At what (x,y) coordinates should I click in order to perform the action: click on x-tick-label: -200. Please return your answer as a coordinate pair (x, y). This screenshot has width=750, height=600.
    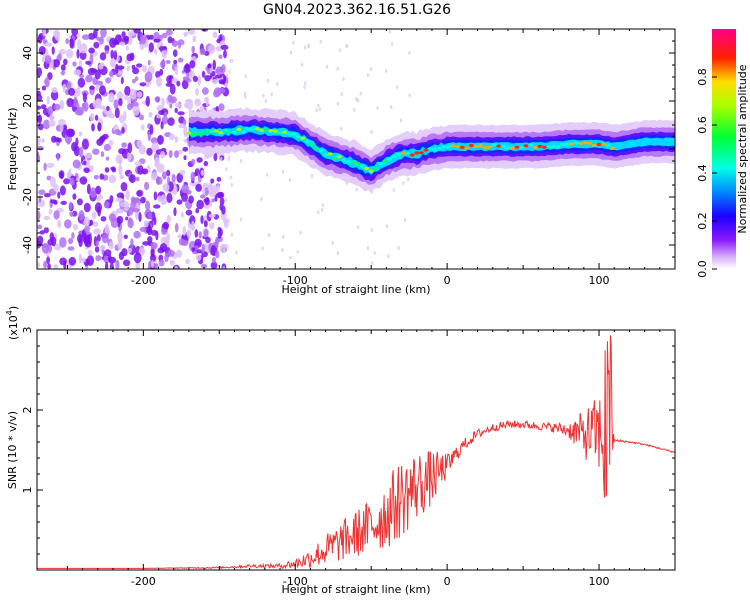
    Looking at the image, I should click on (143, 581).